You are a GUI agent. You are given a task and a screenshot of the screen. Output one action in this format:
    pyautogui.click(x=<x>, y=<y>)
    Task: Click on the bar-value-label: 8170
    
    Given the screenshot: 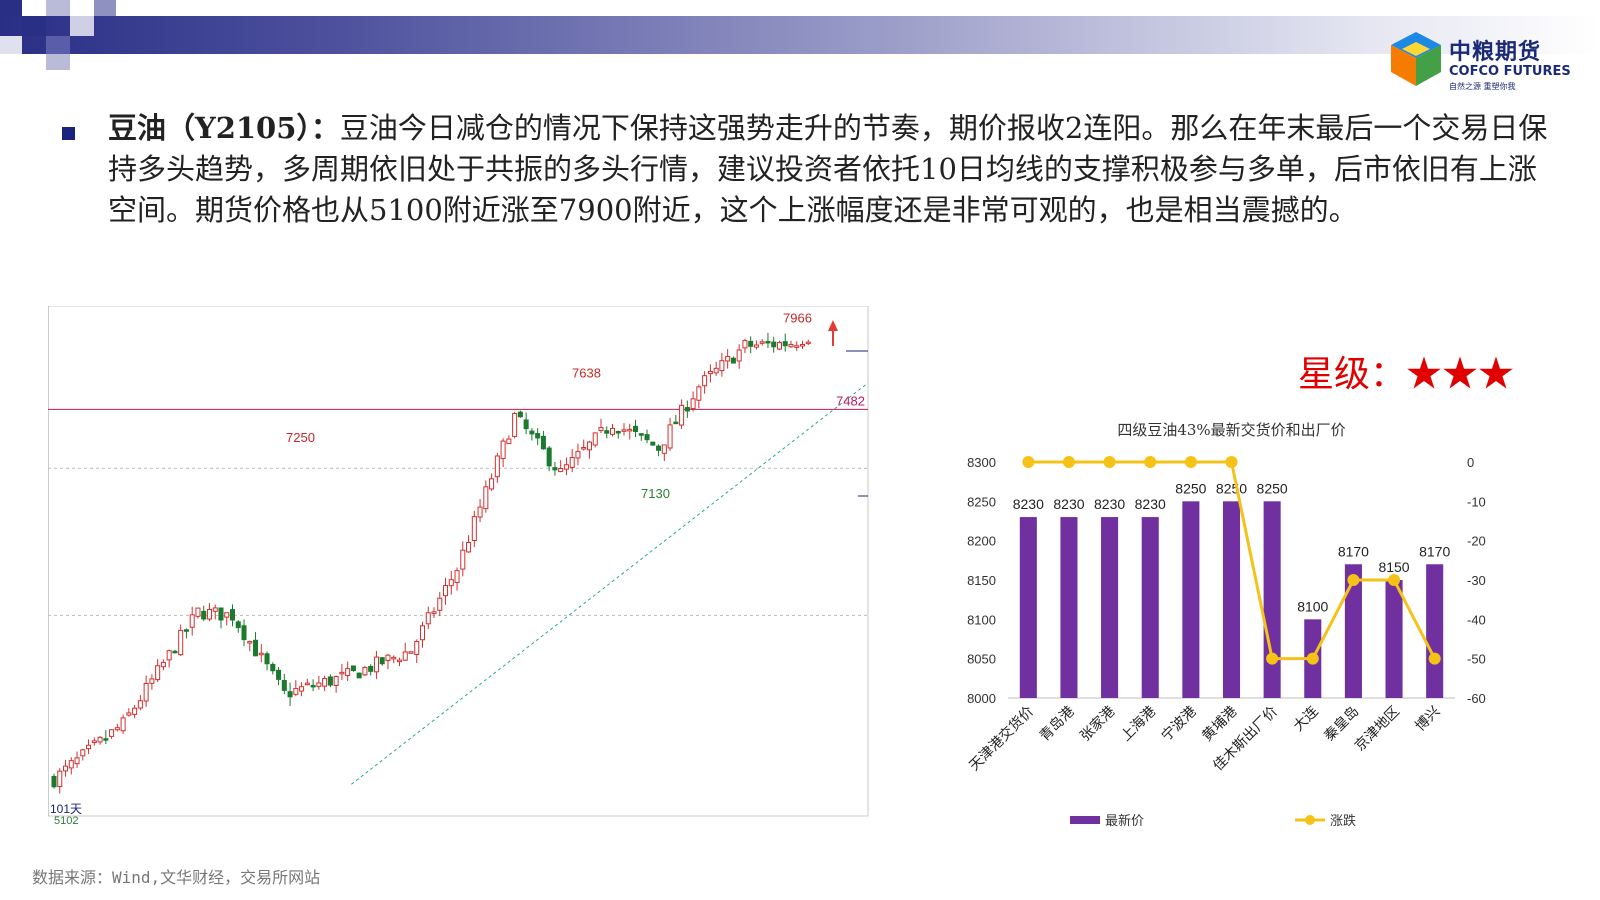 What is the action you would take?
    pyautogui.click(x=1434, y=551)
    